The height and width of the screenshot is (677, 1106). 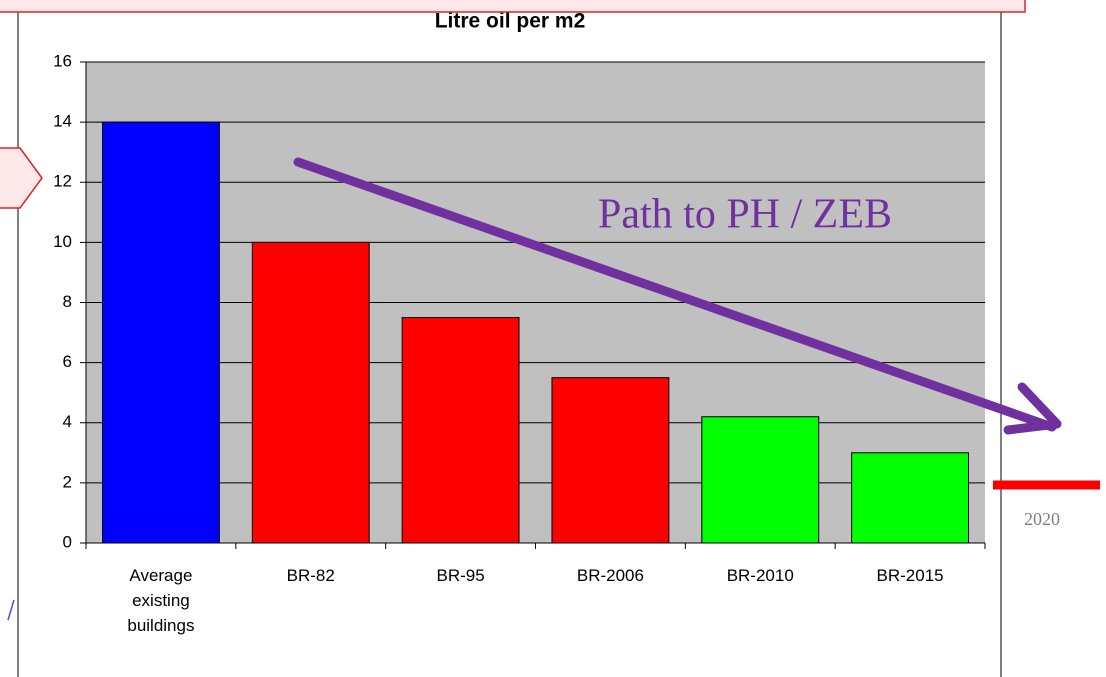 What do you see at coordinates (160, 600) in the screenshot?
I see `x-tick-label: Average existing buildings` at bounding box center [160, 600].